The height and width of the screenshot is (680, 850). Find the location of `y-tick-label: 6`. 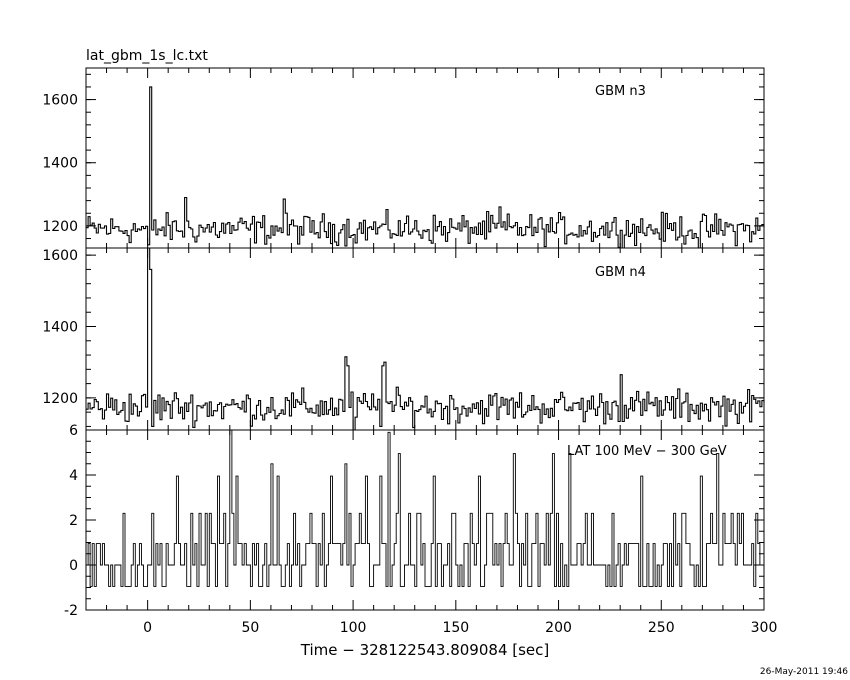

y-tick-label: 6 is located at coordinates (73, 431).